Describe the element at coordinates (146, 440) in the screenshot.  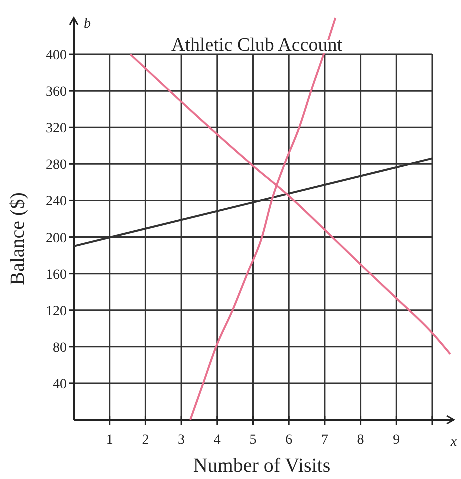
I see `x-tick-label: 2` at that location.